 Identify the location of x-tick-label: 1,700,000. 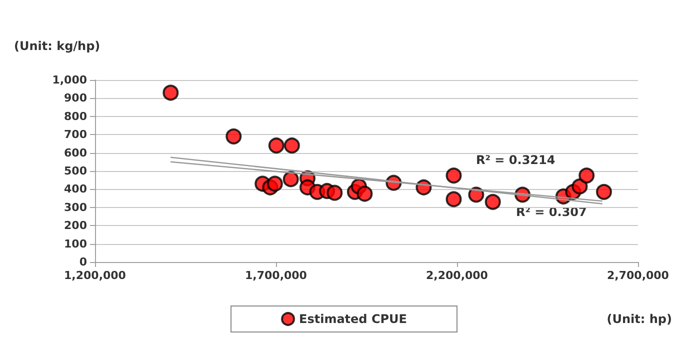
(276, 275).